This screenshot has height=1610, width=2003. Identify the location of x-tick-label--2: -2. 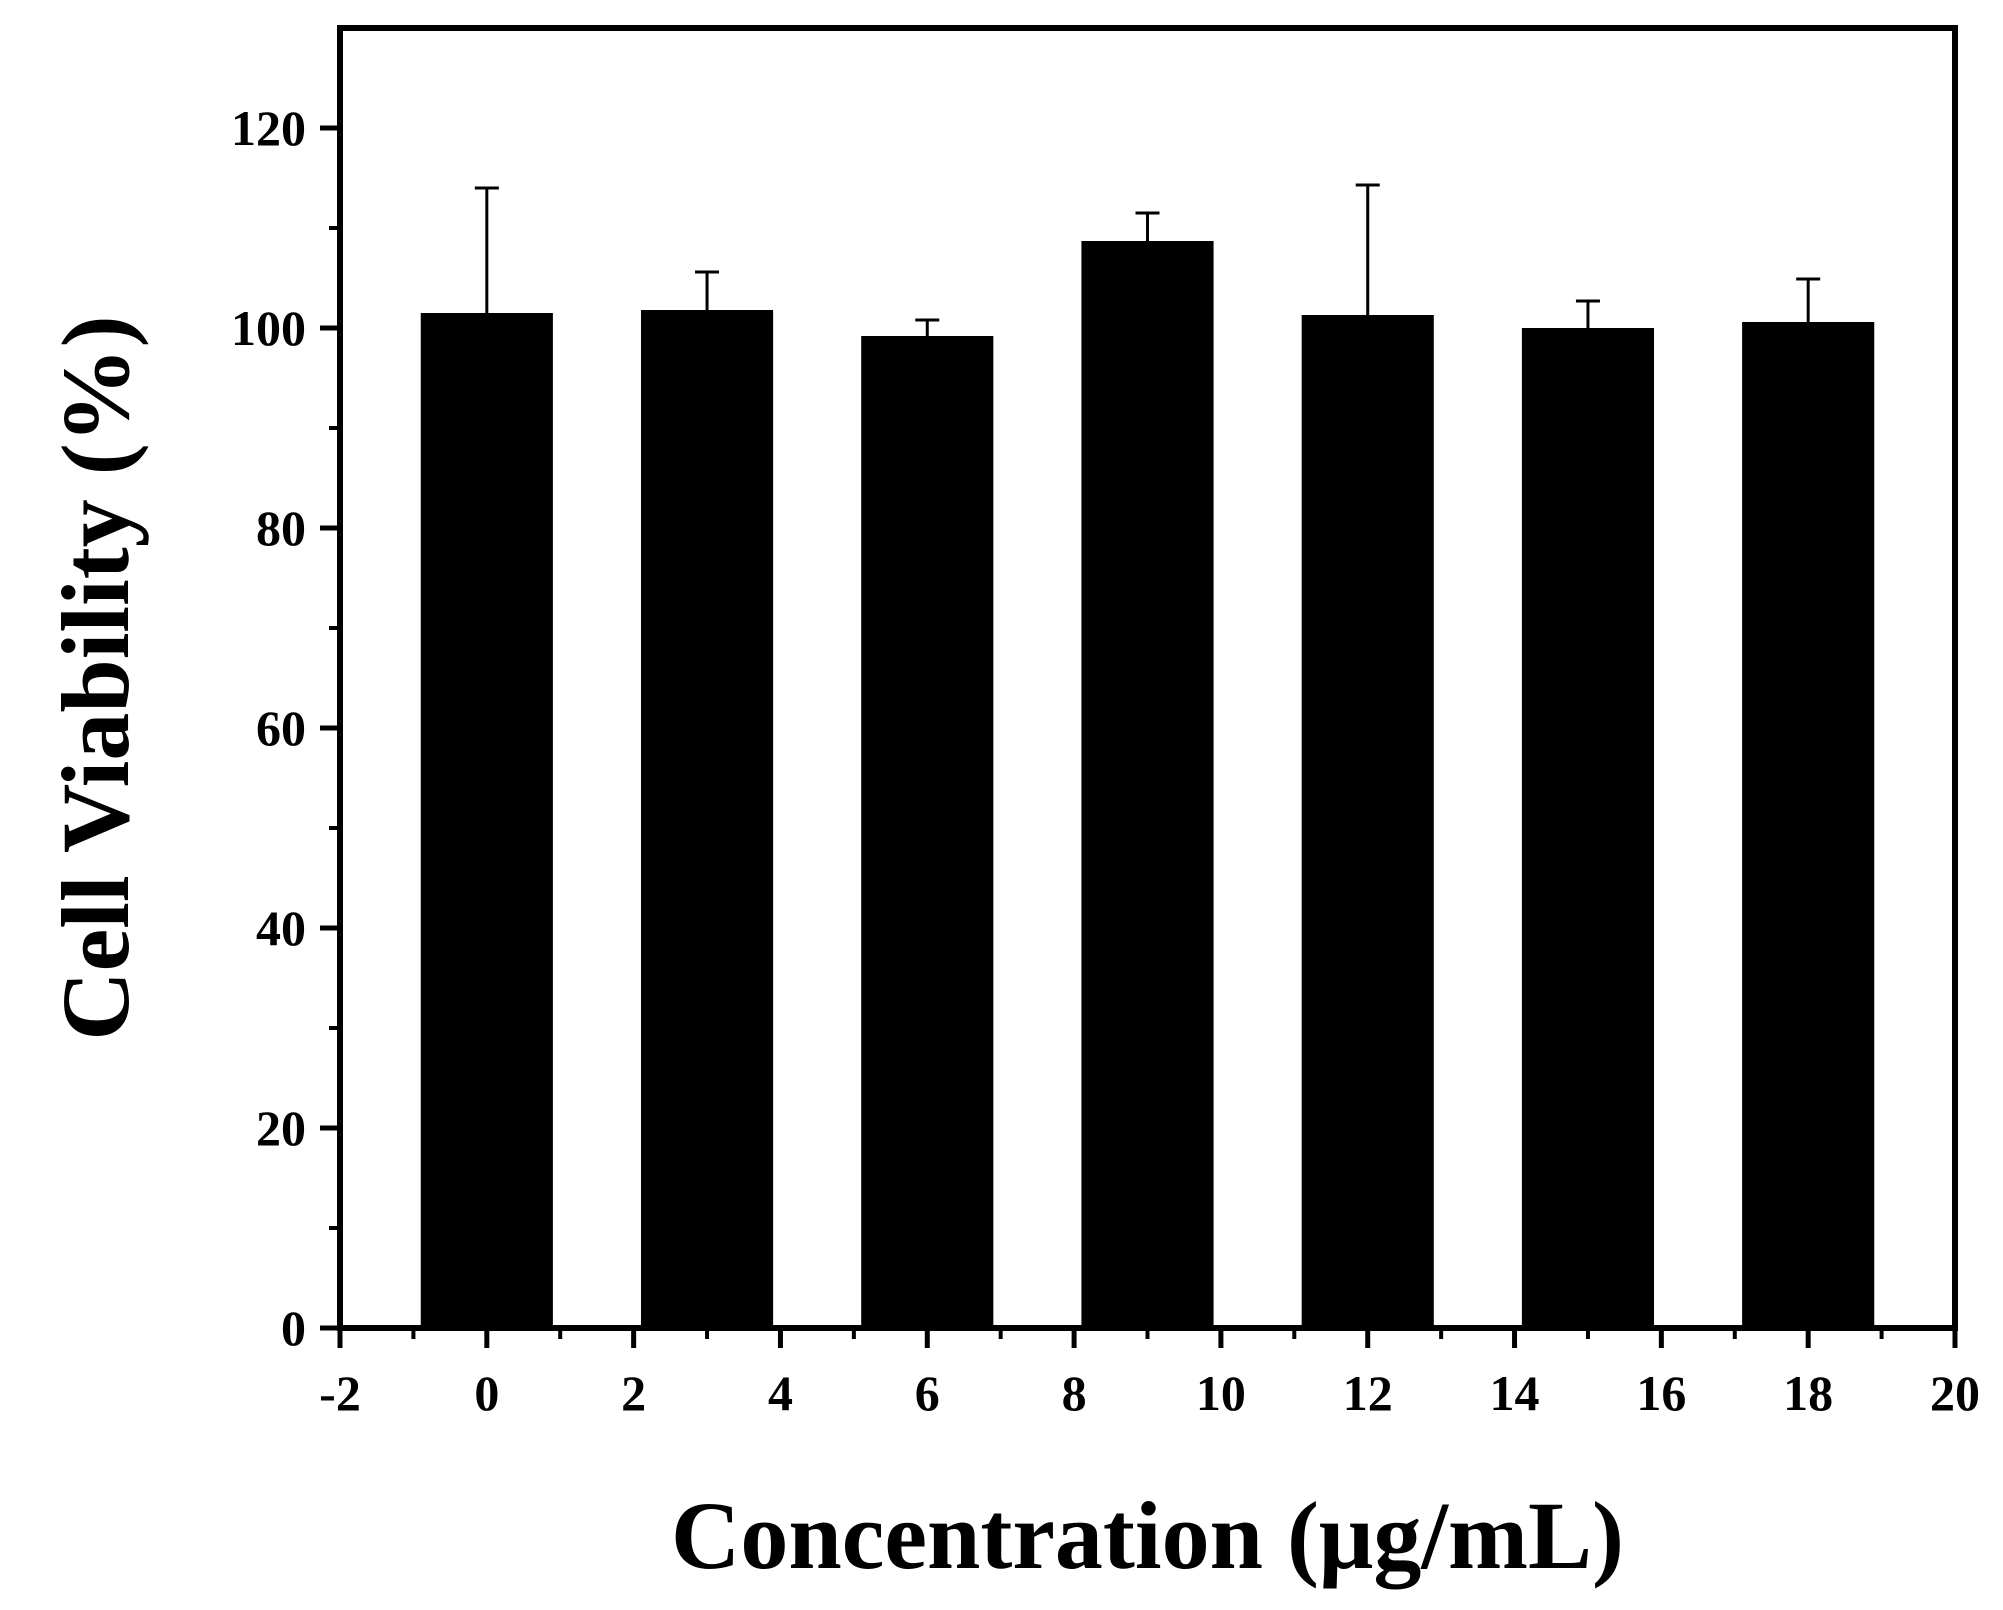
(340, 1393).